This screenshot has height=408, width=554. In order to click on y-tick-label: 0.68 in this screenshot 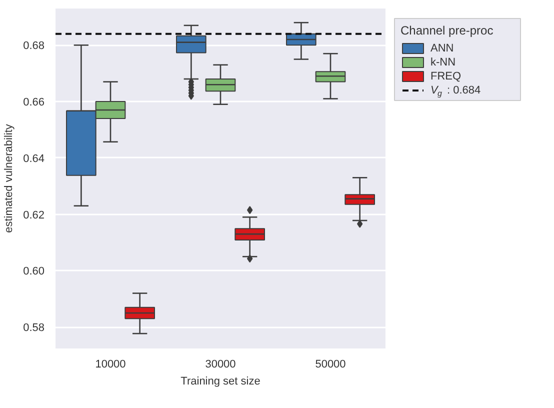, I will do `click(34, 46)`.